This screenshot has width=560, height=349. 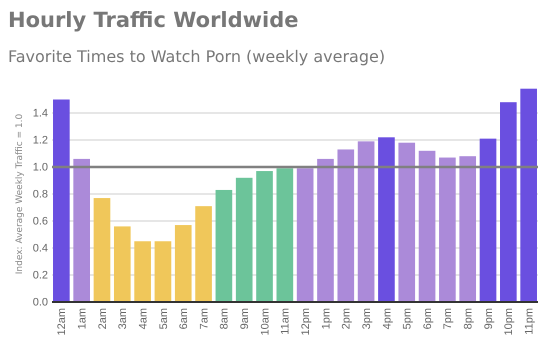 What do you see at coordinates (40, 276) in the screenshot?
I see `y-tick-label: 0.2` at bounding box center [40, 276].